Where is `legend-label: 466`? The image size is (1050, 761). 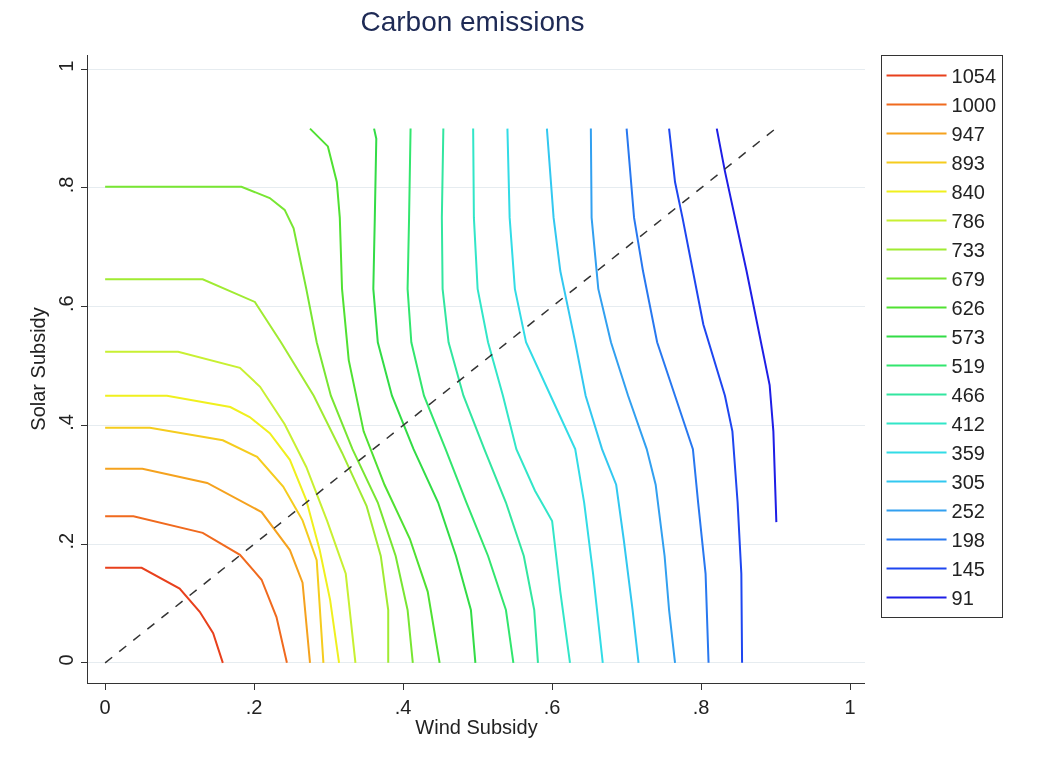
legend-label: 466 is located at coordinates (968, 395).